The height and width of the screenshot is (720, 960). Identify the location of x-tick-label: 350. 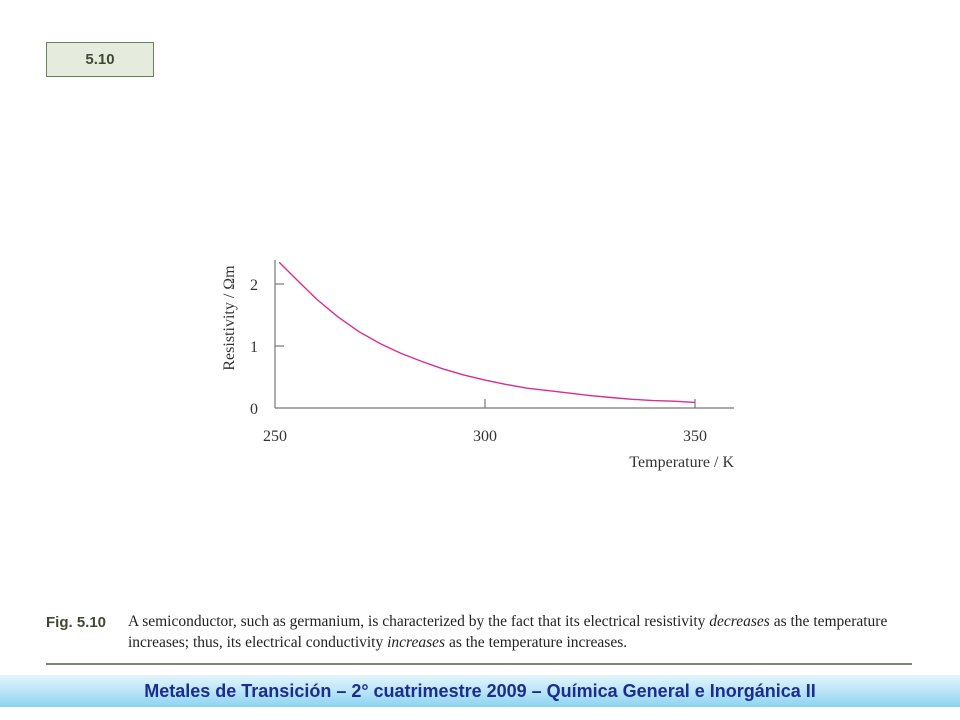
(695, 436).